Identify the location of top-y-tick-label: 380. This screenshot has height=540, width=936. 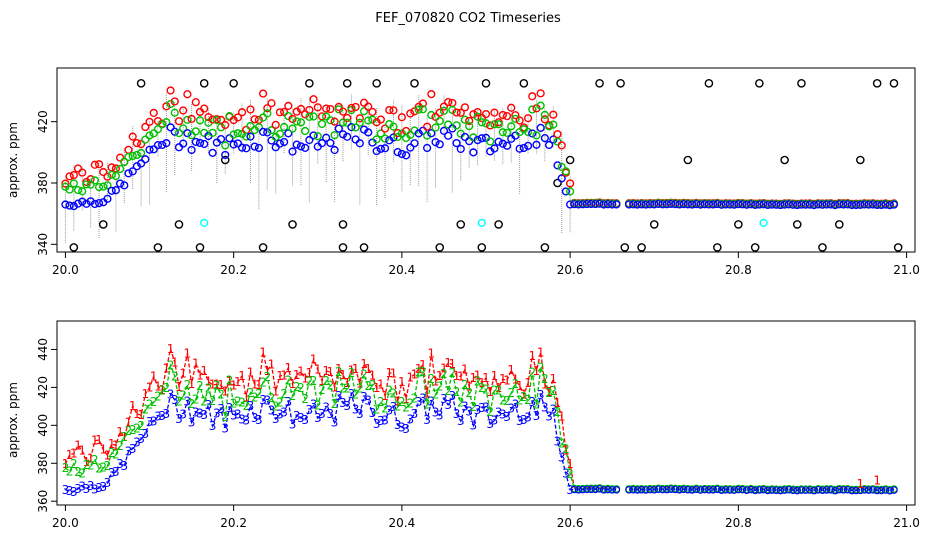
(43, 183).